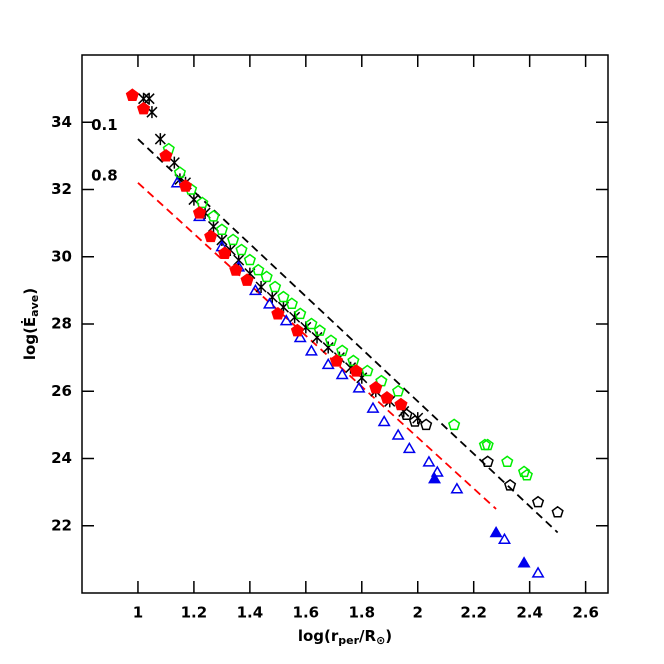  I want to click on x-tick-label: 2.6, so click(585, 613).